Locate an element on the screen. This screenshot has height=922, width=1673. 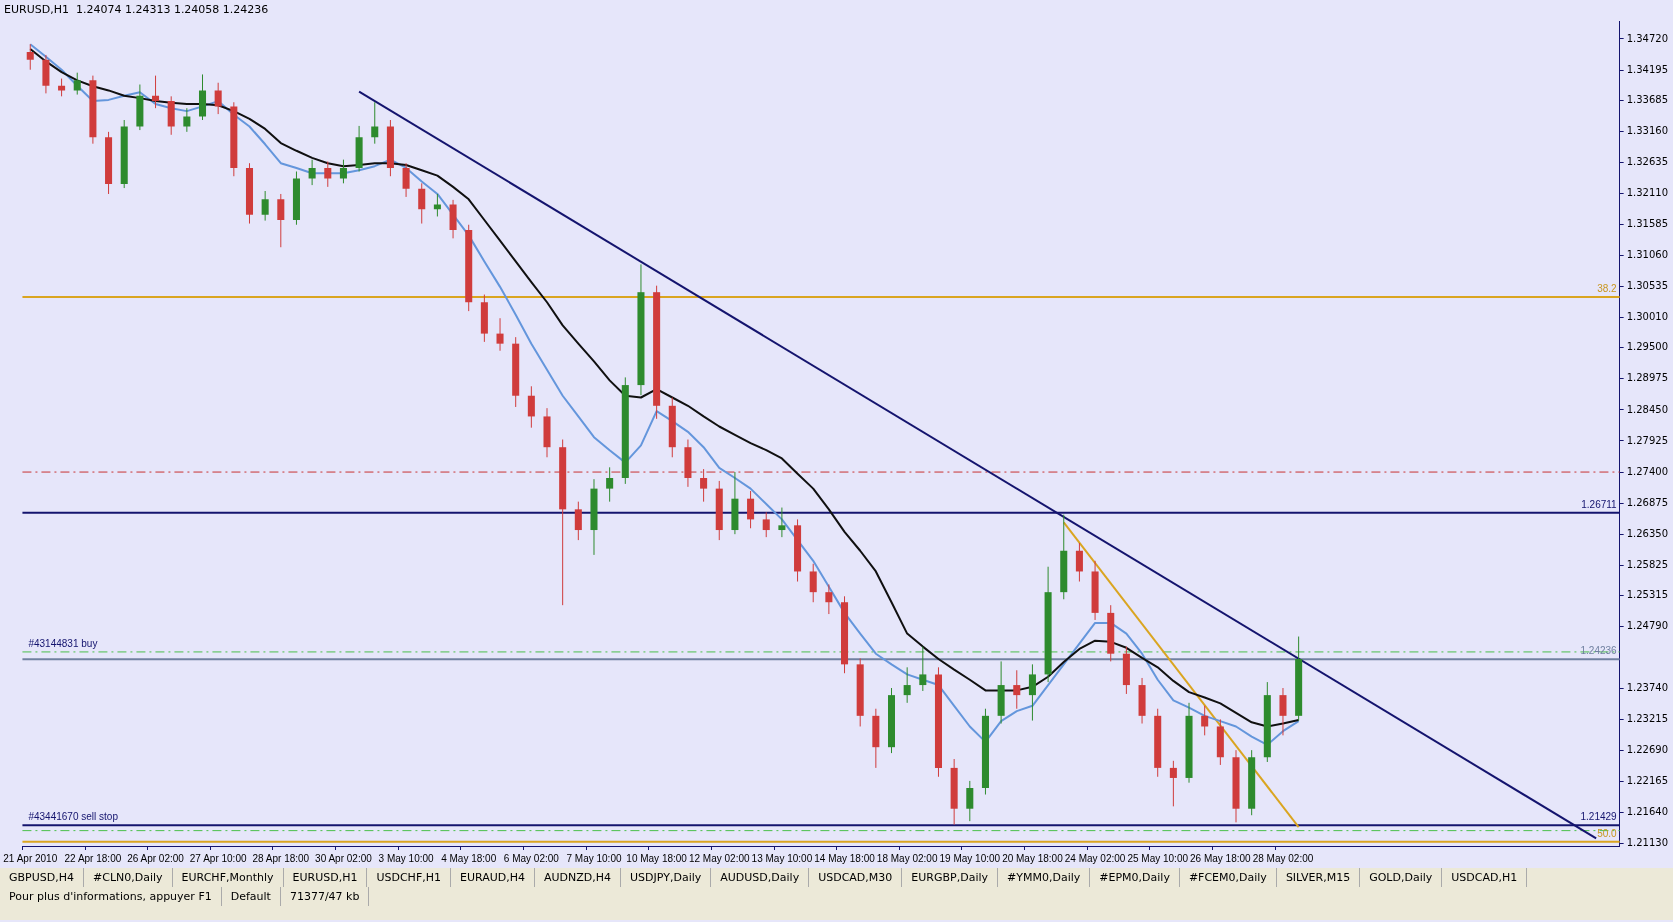
chart-title: EURUSD,H1 1.24074 1.24313 1.24058 1.24236 is located at coordinates (136, 10).